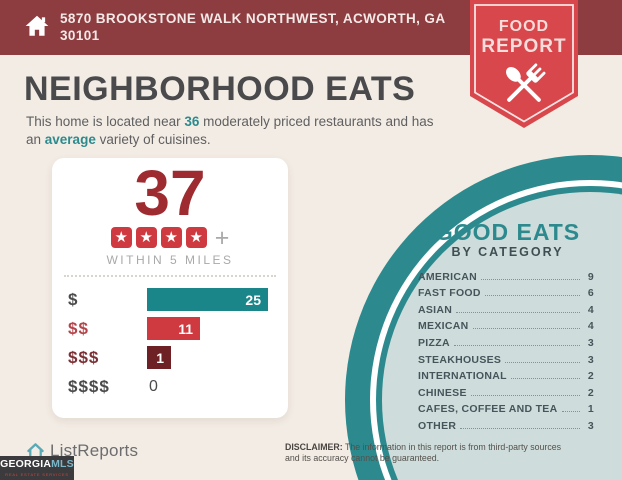 This screenshot has width=622, height=480. What do you see at coordinates (73, 299) in the screenshot?
I see `price-tier-label: $` at bounding box center [73, 299].